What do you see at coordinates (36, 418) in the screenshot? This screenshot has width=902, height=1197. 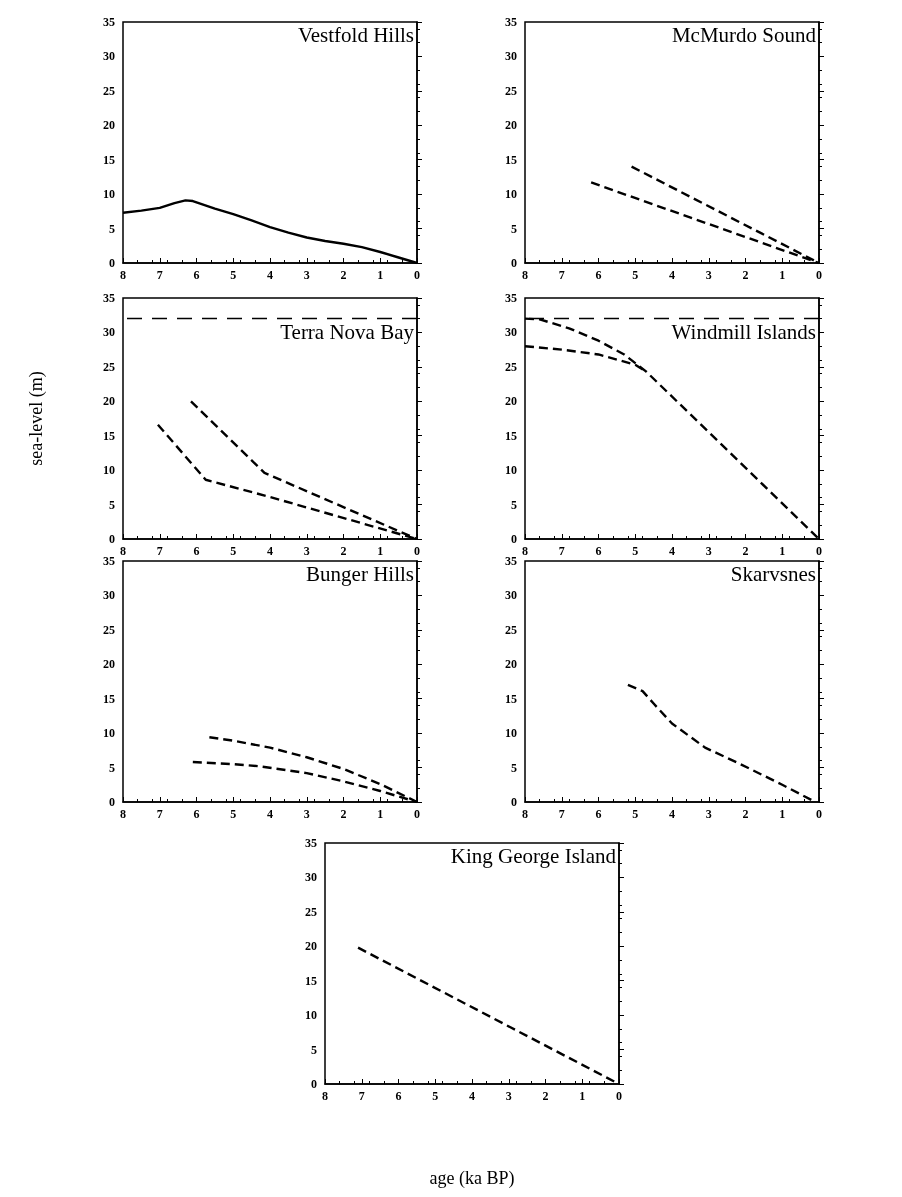 I see `y-axis-title: sea-level (m)` at bounding box center [36, 418].